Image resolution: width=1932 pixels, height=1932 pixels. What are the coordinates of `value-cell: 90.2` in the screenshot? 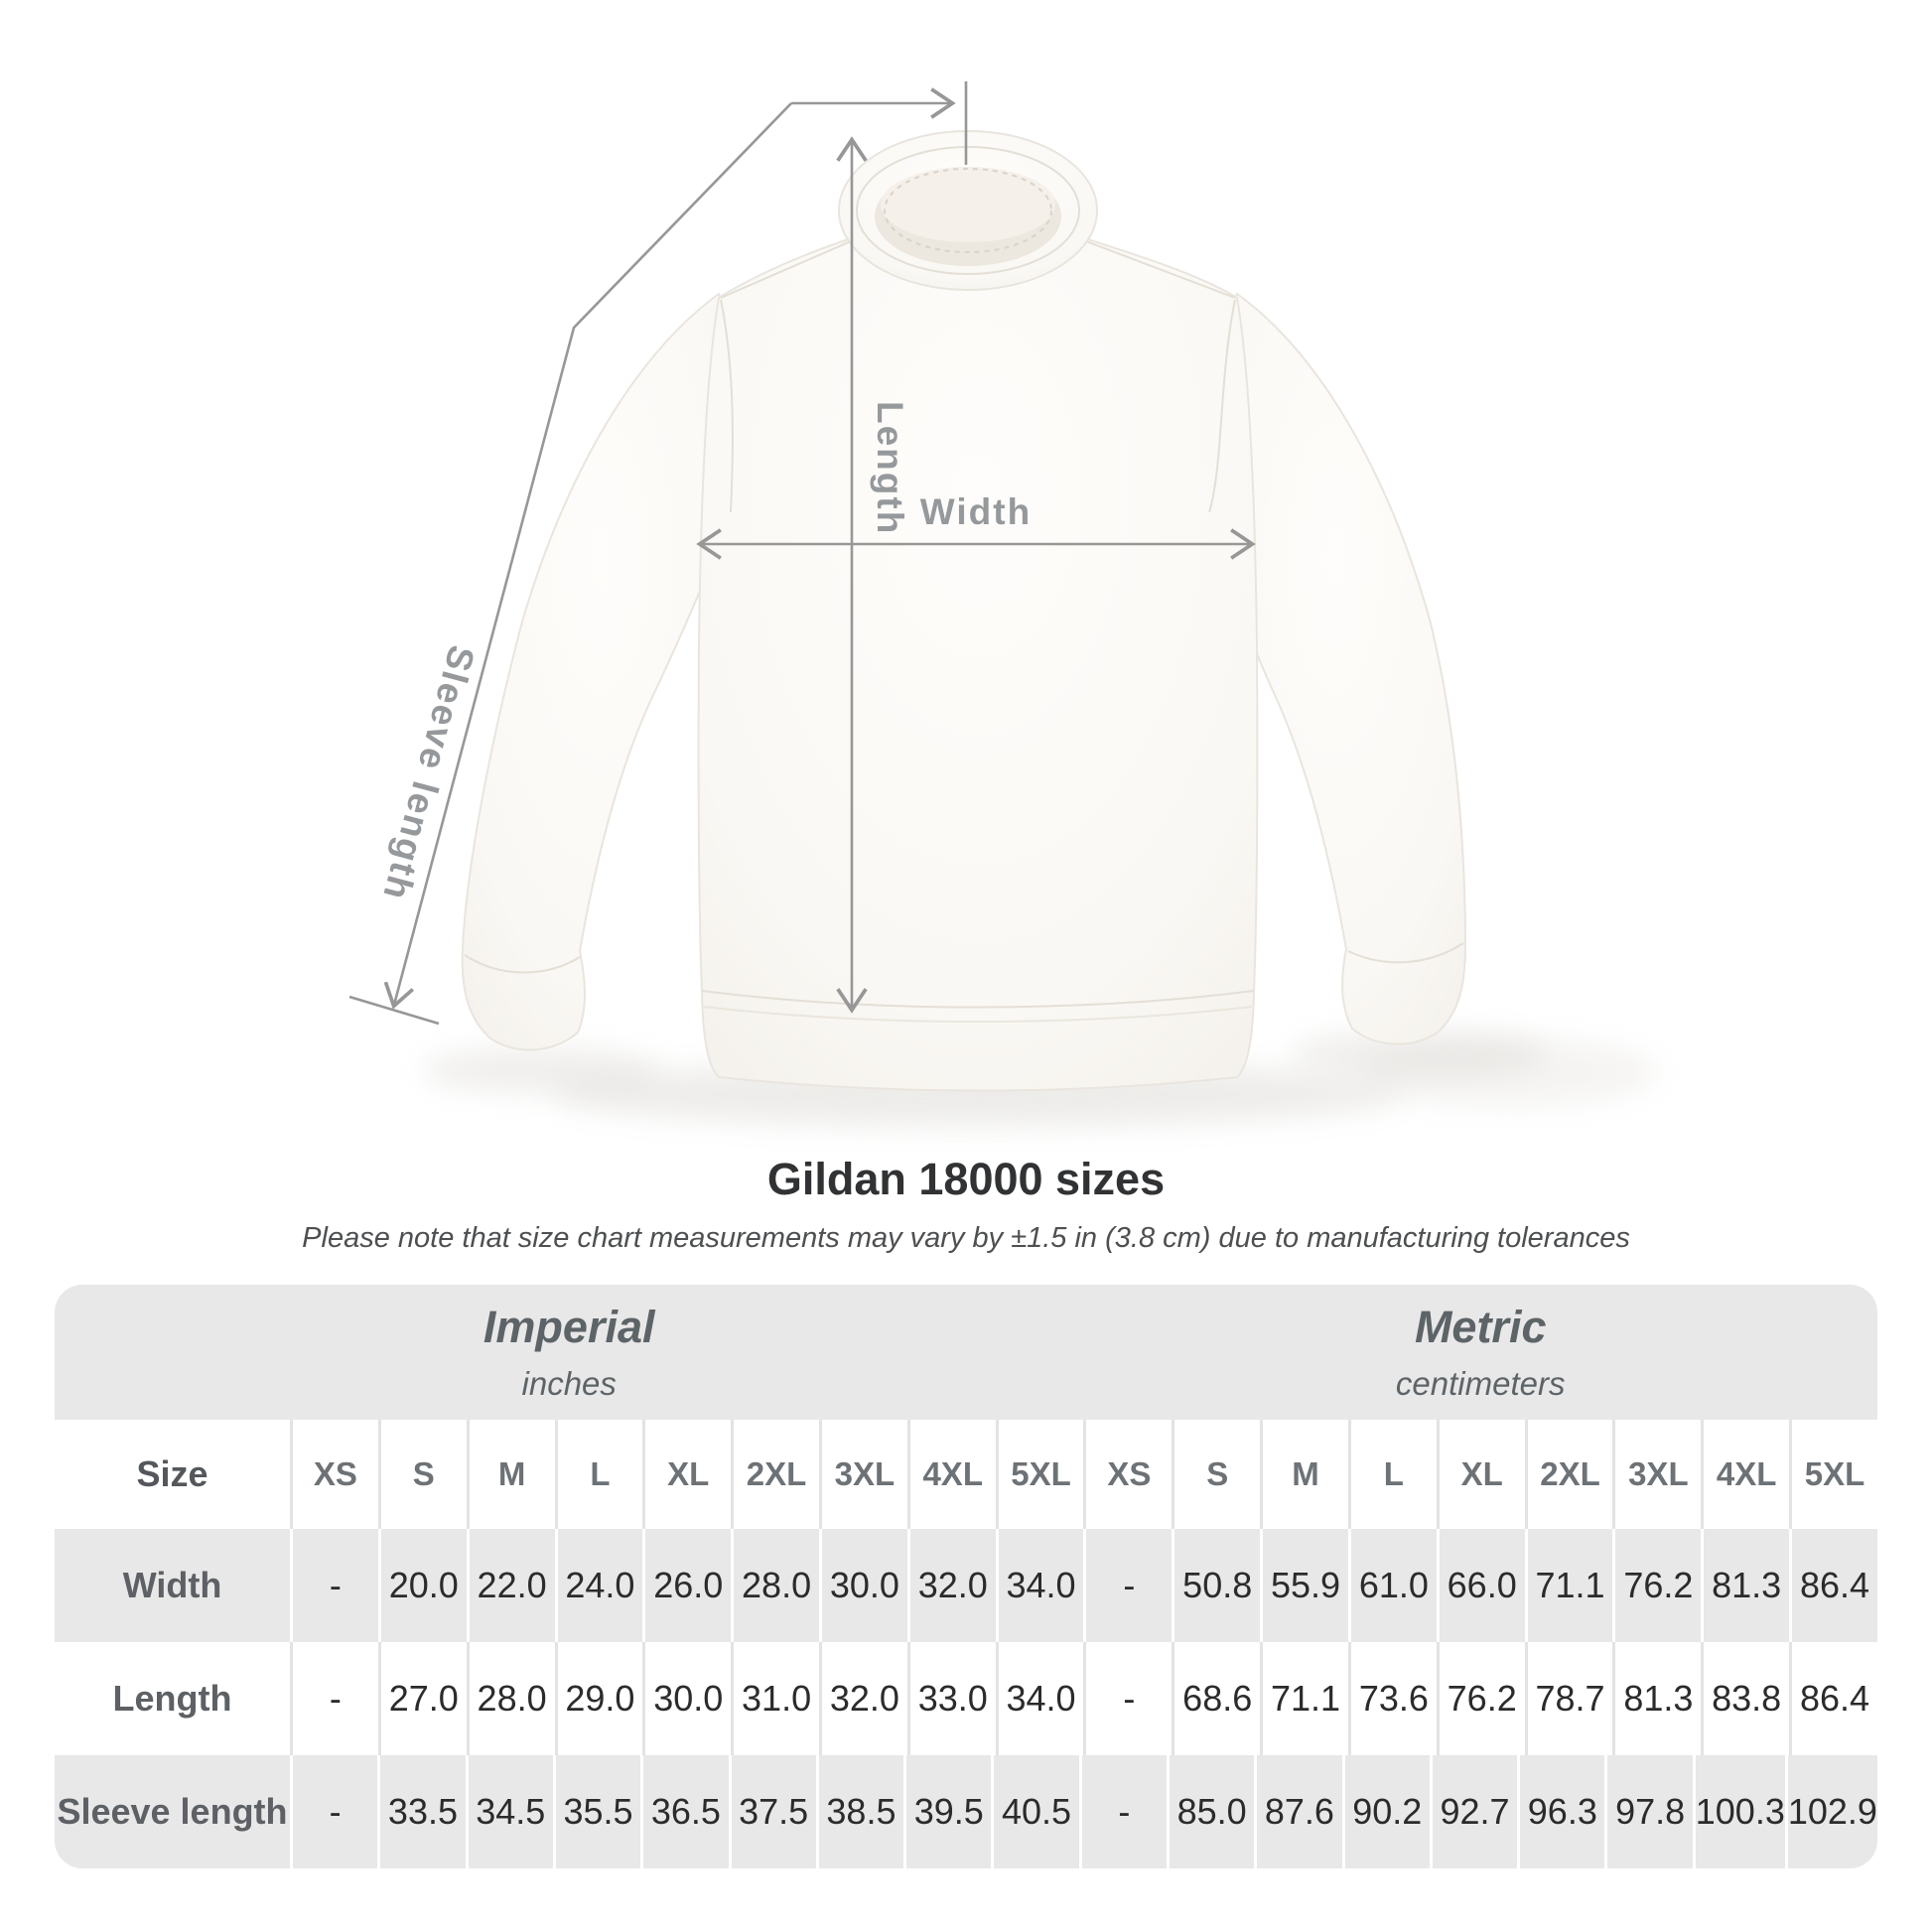 It's located at (1385, 1812).